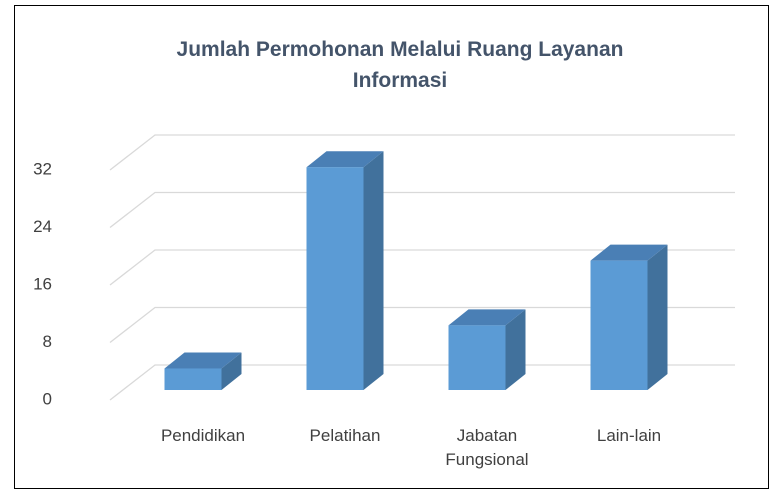 The width and height of the screenshot is (781, 493). What do you see at coordinates (203, 435) in the screenshot?
I see `x-tick-label: Pendidikan` at bounding box center [203, 435].